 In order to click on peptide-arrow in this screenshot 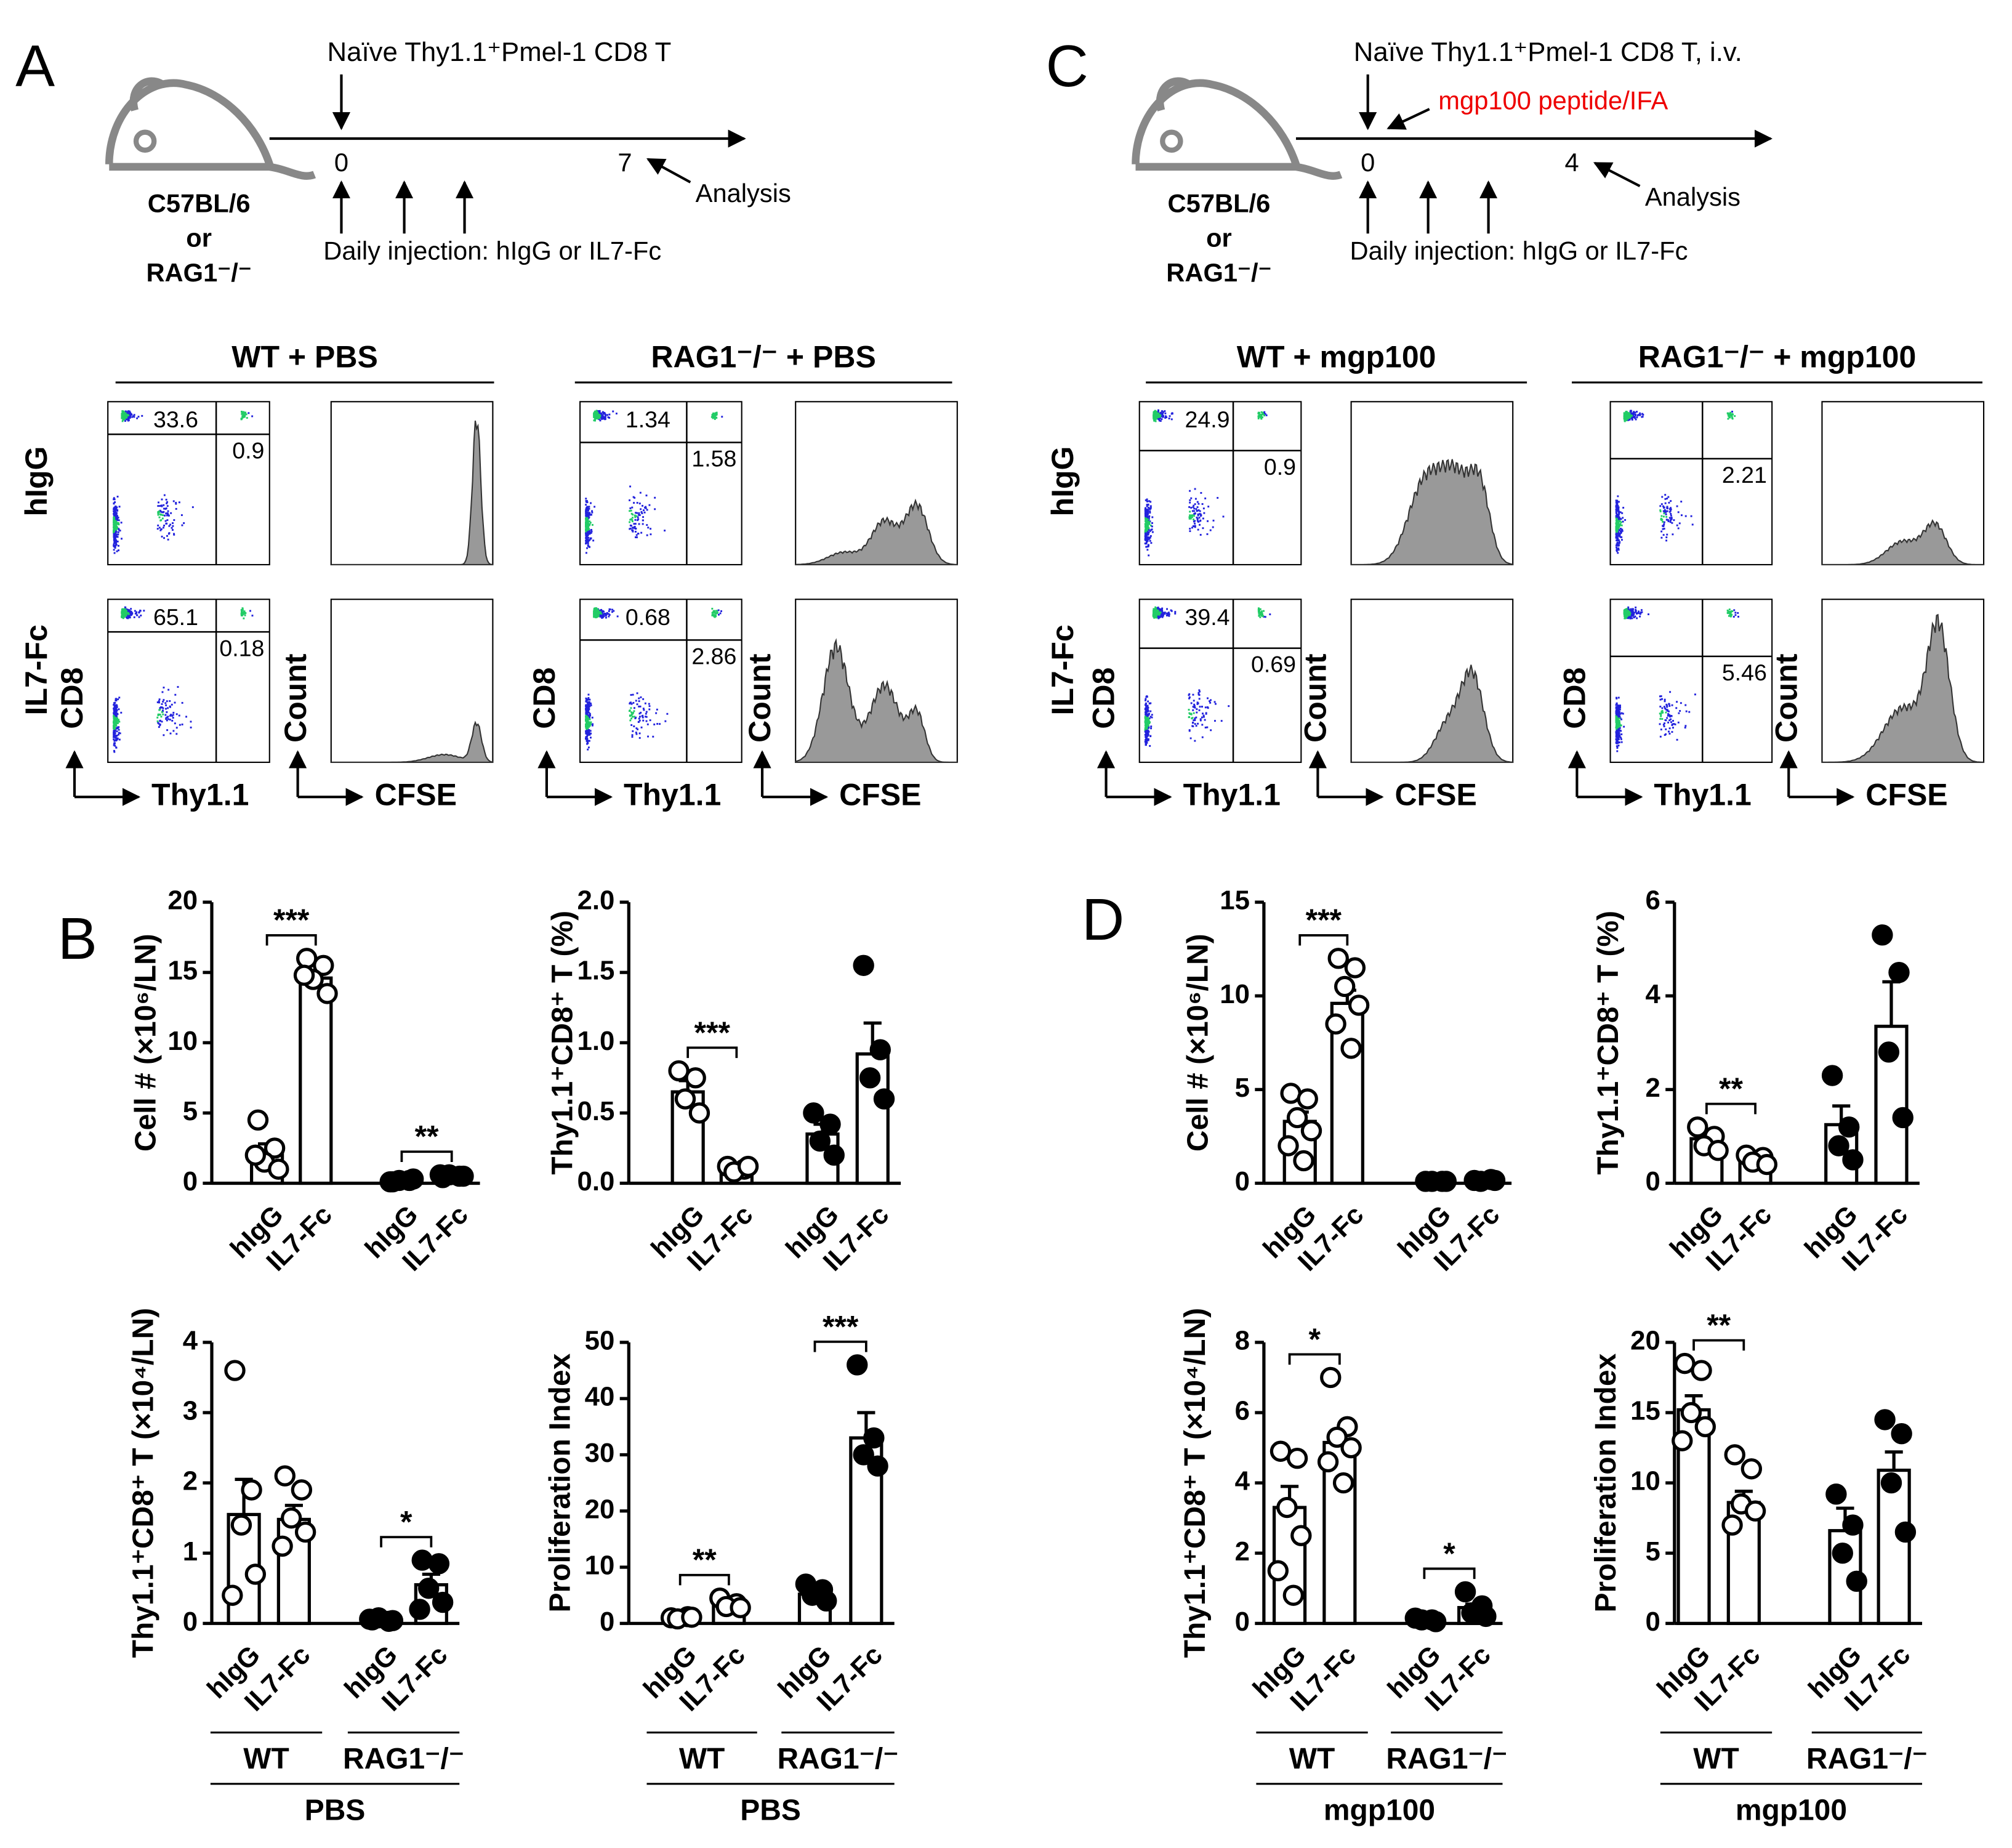, I will do `click(1408, 119)`.